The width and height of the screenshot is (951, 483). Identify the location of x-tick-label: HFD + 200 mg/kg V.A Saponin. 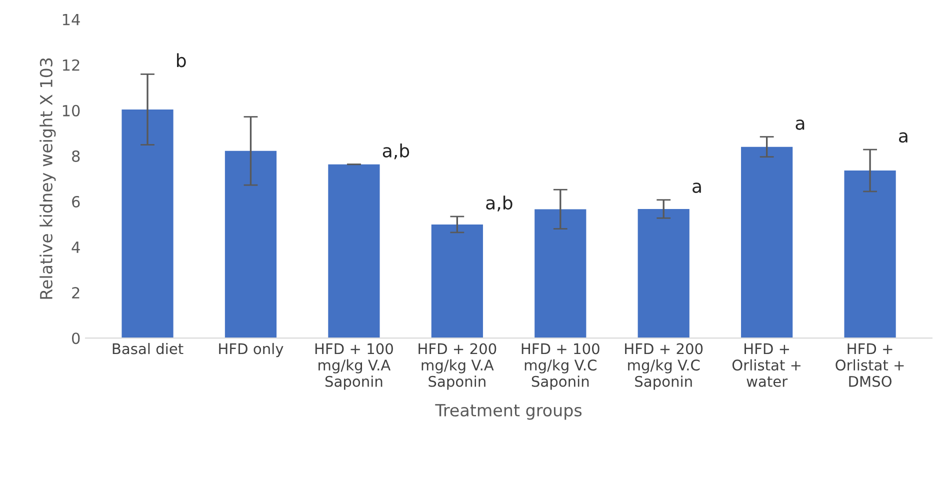
(457, 366).